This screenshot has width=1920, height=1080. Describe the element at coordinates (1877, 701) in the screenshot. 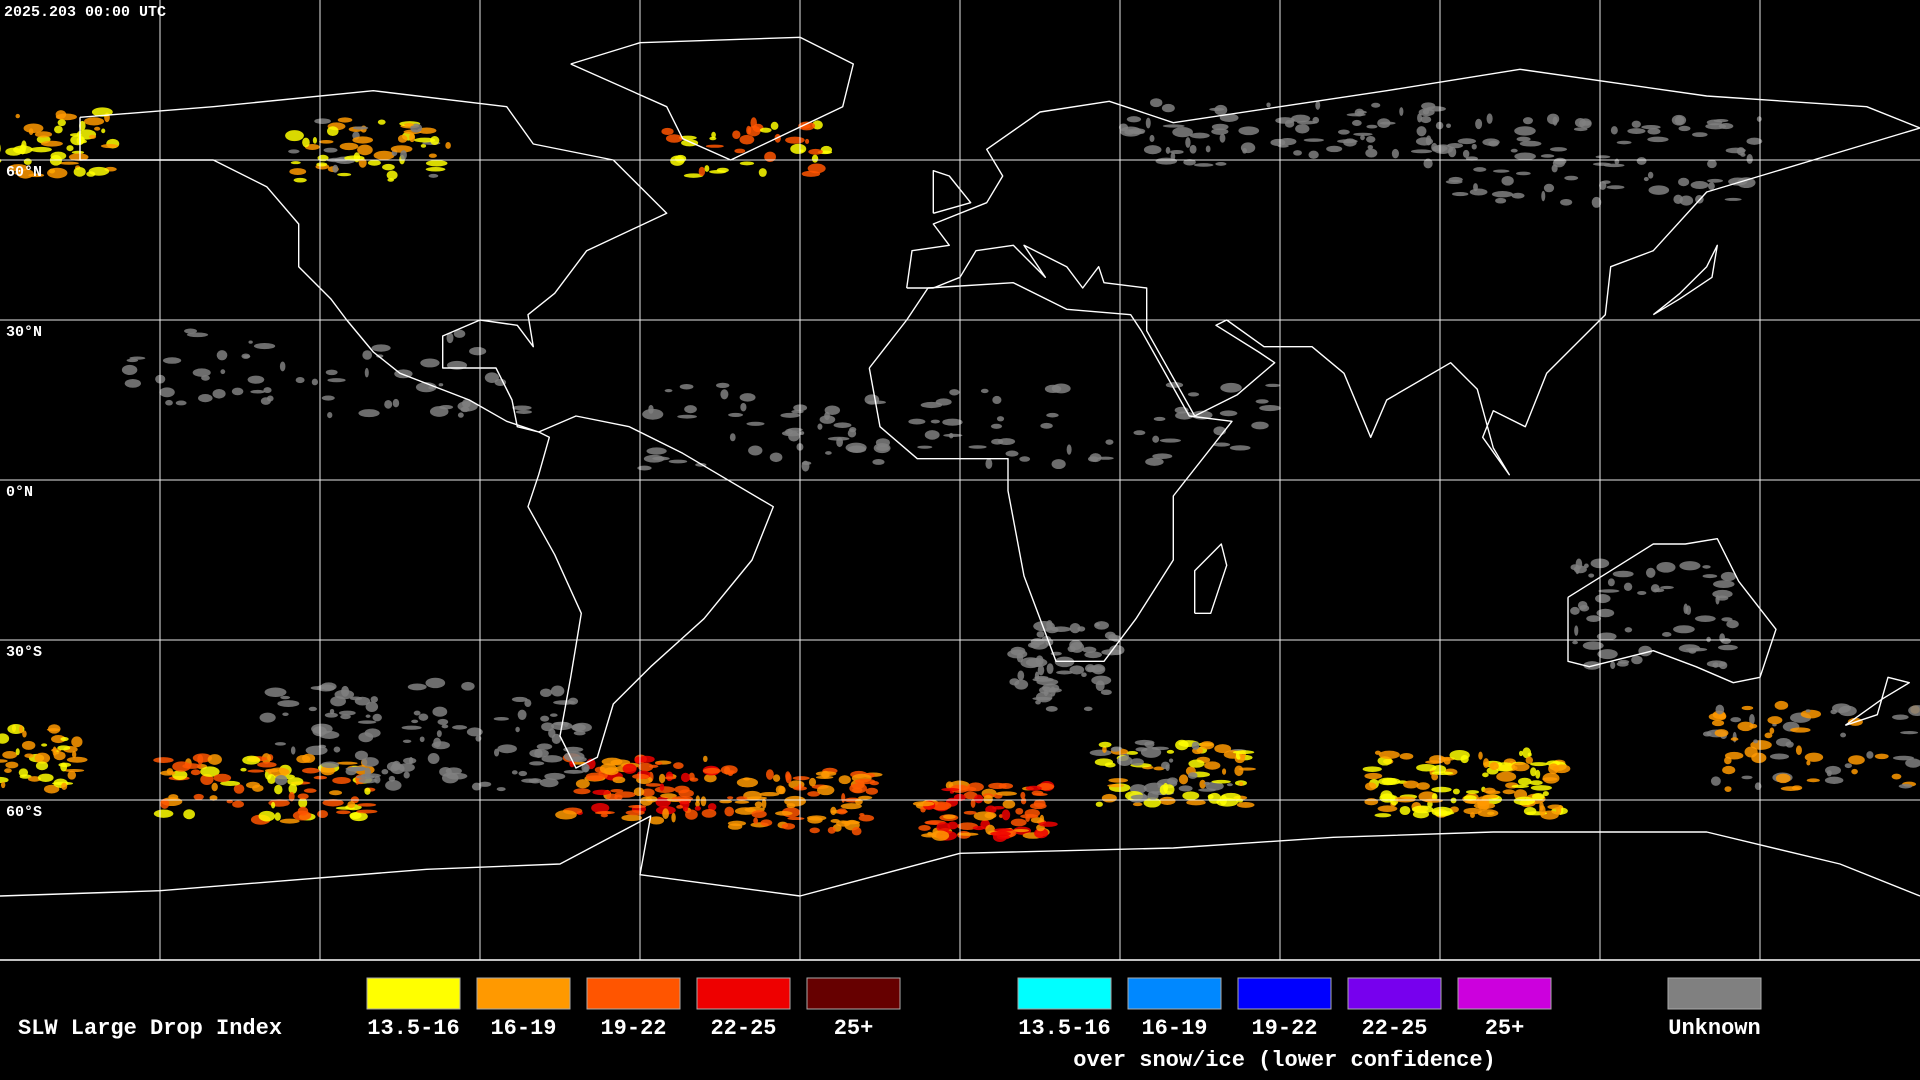

I see `coastline` at that location.